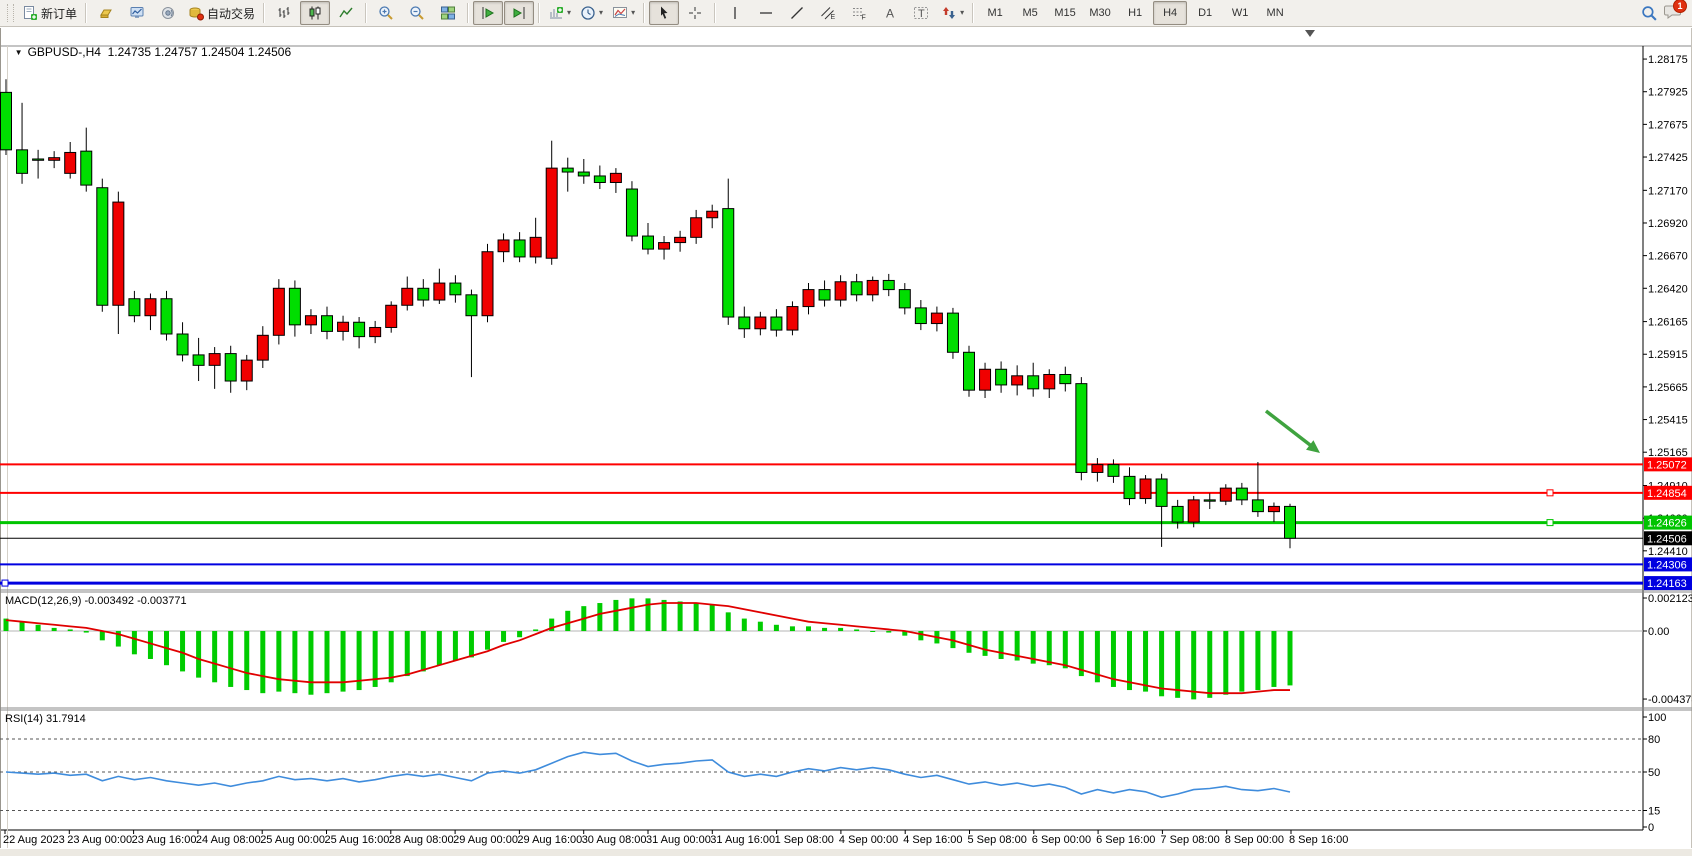 The image size is (1692, 856). What do you see at coordinates (1668, 323) in the screenshot?
I see `svg-text: 1.26165` at bounding box center [1668, 323].